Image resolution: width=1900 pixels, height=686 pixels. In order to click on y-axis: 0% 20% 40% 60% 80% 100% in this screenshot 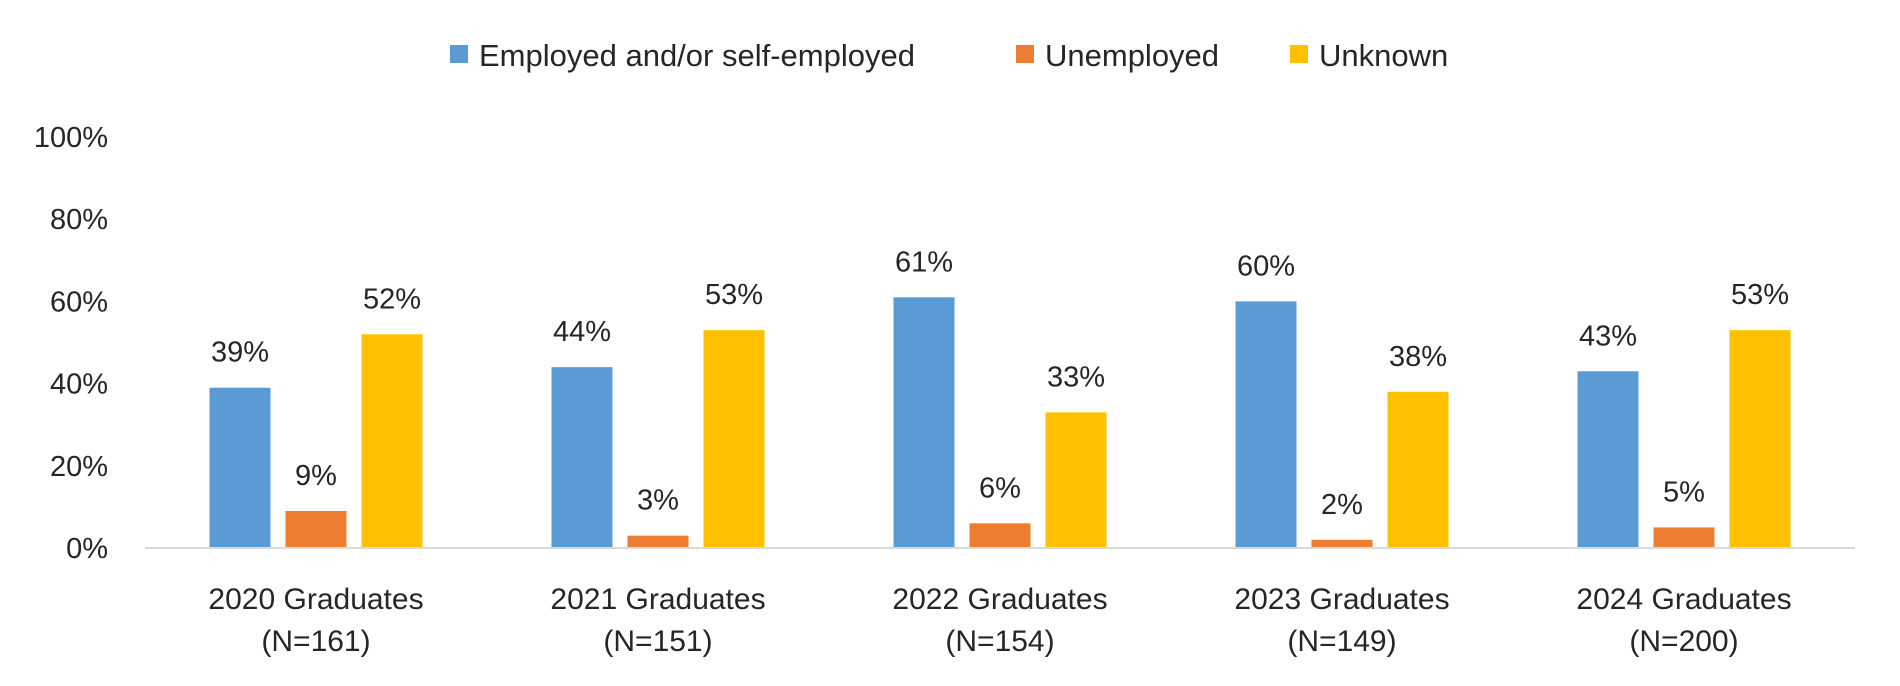, I will do `click(71, 343)`.